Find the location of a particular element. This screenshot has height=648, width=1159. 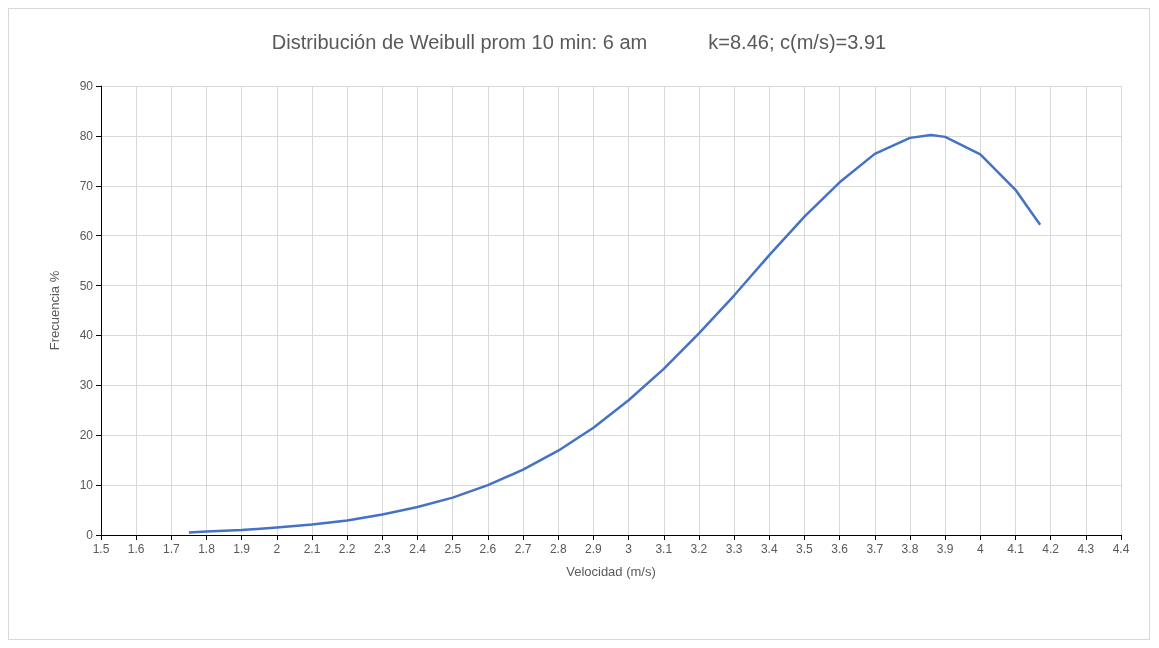

y-tick-label: 40 is located at coordinates (86, 335).